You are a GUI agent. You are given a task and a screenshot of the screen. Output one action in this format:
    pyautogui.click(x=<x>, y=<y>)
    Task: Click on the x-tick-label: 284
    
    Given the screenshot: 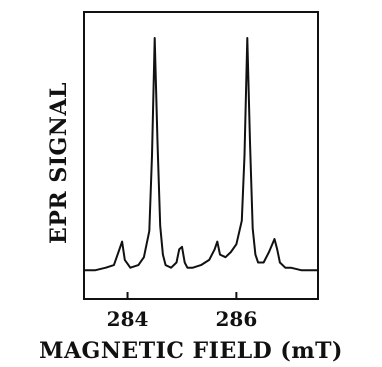 What is the action you would take?
    pyautogui.click(x=128, y=319)
    